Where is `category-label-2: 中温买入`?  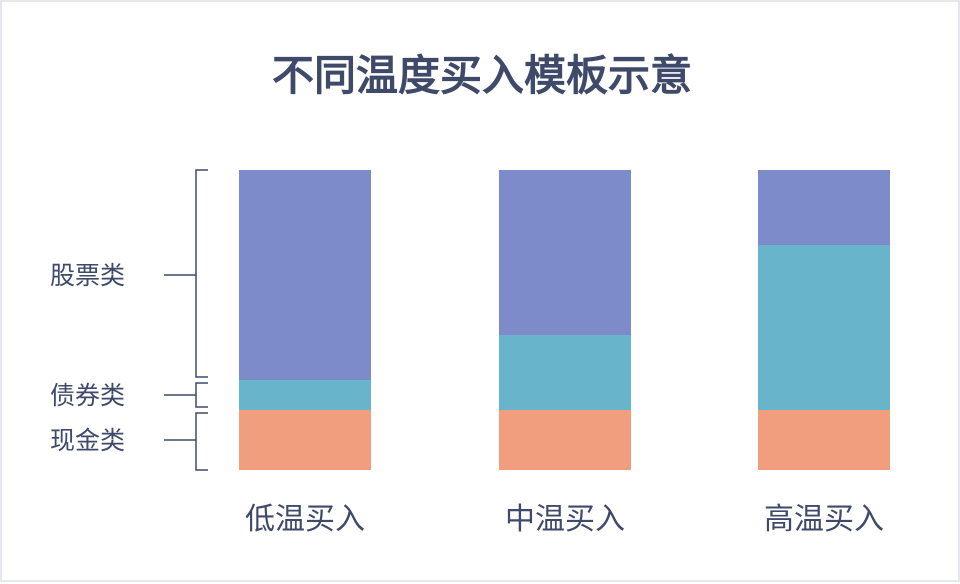 category-label-2: 中温买入 is located at coordinates (565, 519).